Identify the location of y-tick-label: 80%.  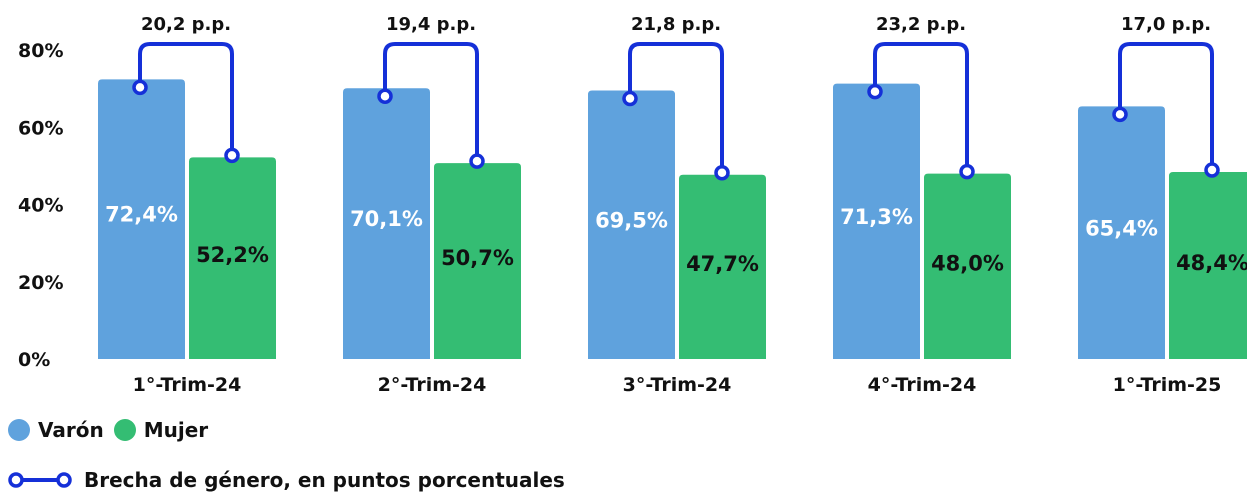
(40, 51).